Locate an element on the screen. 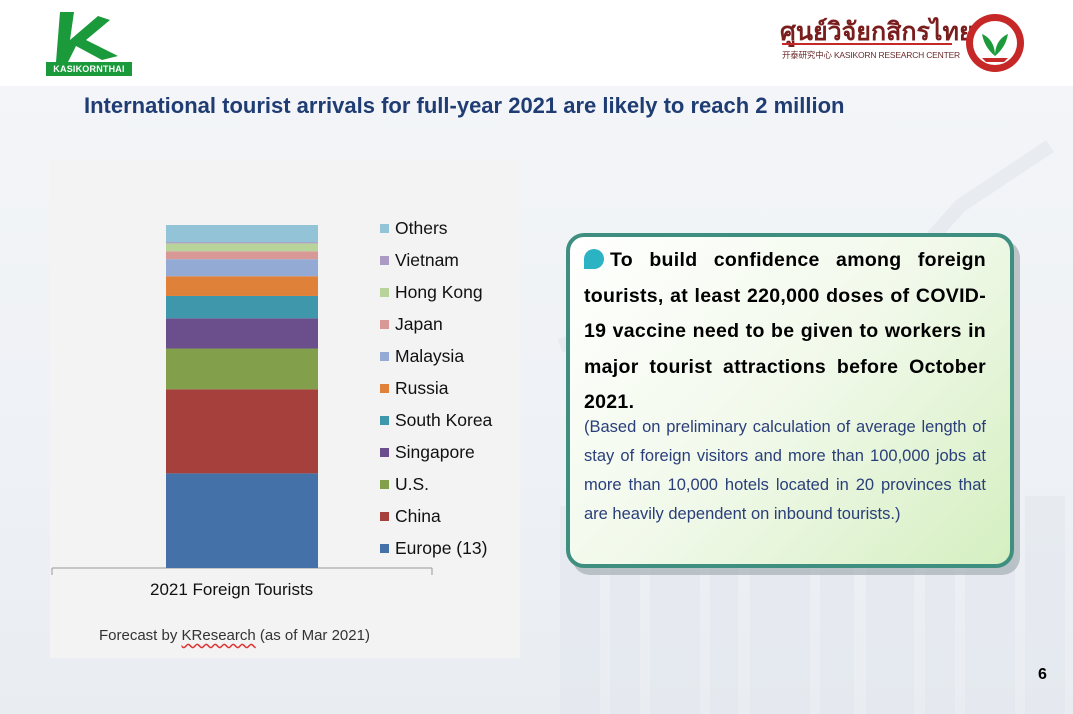  forecast-source-suffix: (as of Mar 2021) is located at coordinates (312, 635).